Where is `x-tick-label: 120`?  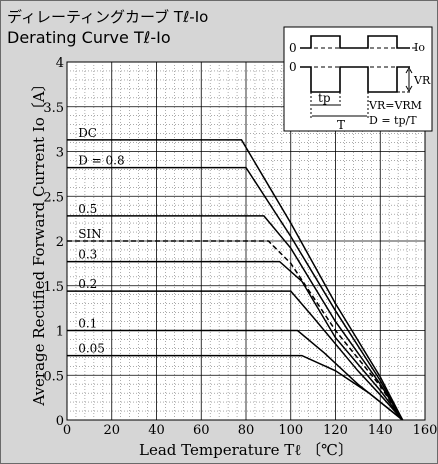
x-tick-label: 120 is located at coordinates (335, 430).